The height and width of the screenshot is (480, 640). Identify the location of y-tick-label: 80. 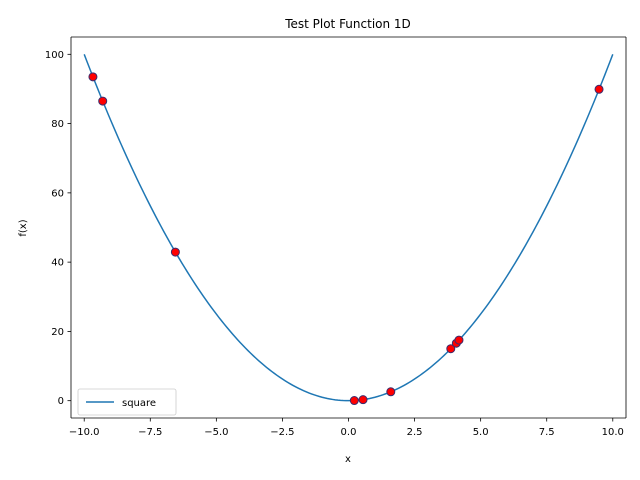
(57, 124).